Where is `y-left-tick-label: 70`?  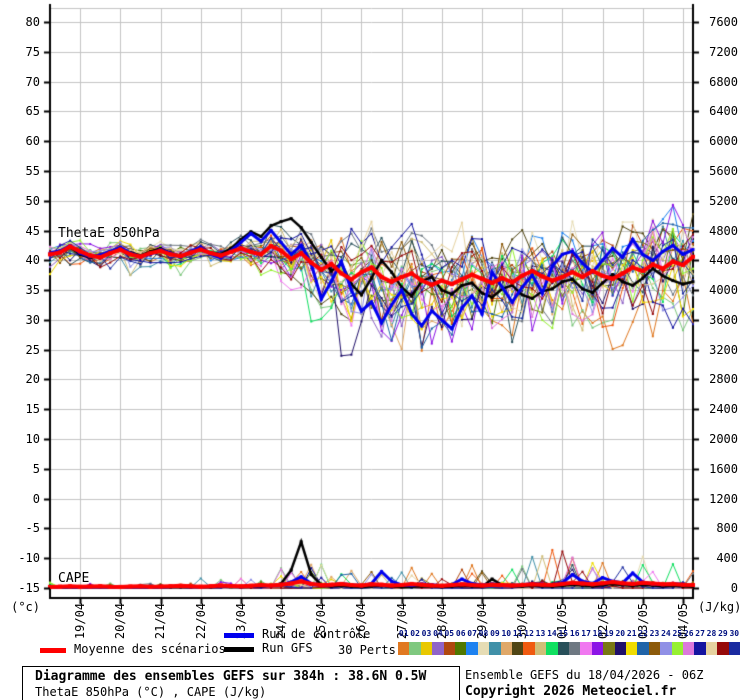
y-left-tick-label: 70 is located at coordinates (32, 81).